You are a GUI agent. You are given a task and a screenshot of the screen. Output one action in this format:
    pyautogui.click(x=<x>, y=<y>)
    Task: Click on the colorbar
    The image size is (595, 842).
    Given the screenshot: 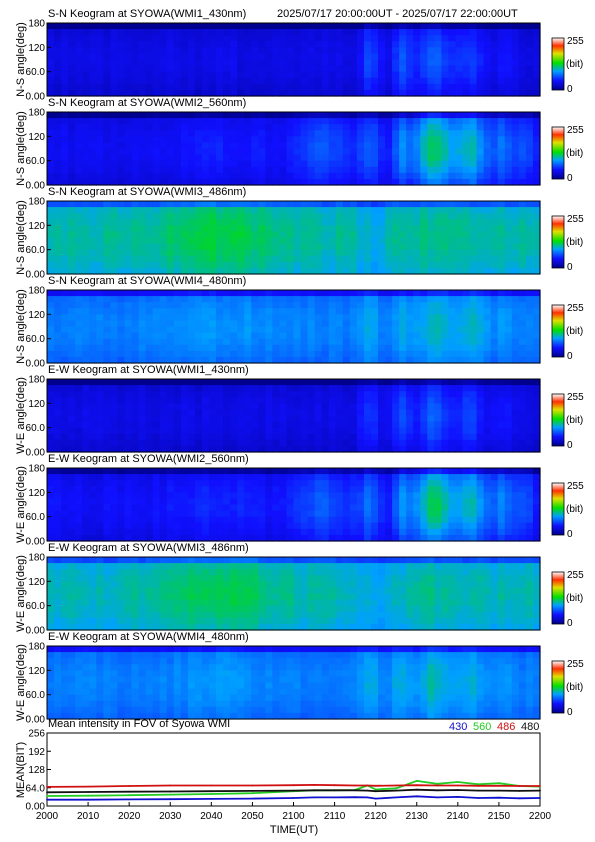 What is the action you would take?
    pyautogui.click(x=558, y=331)
    